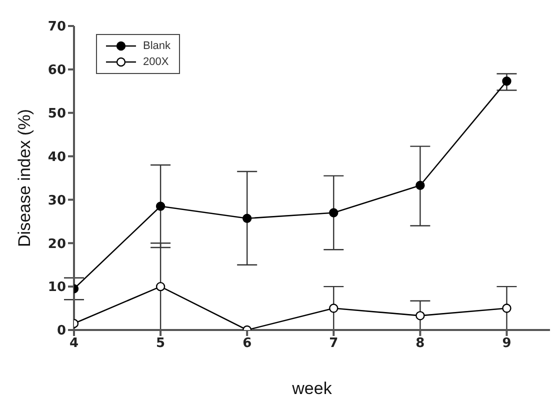 The image size is (558, 408). I want to click on x-tick-label: 9, so click(507, 344).